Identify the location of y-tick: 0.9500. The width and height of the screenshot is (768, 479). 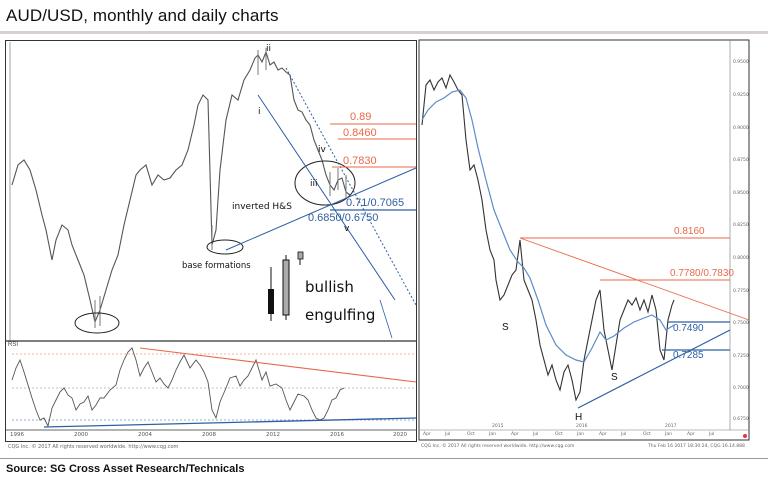
(741, 62).